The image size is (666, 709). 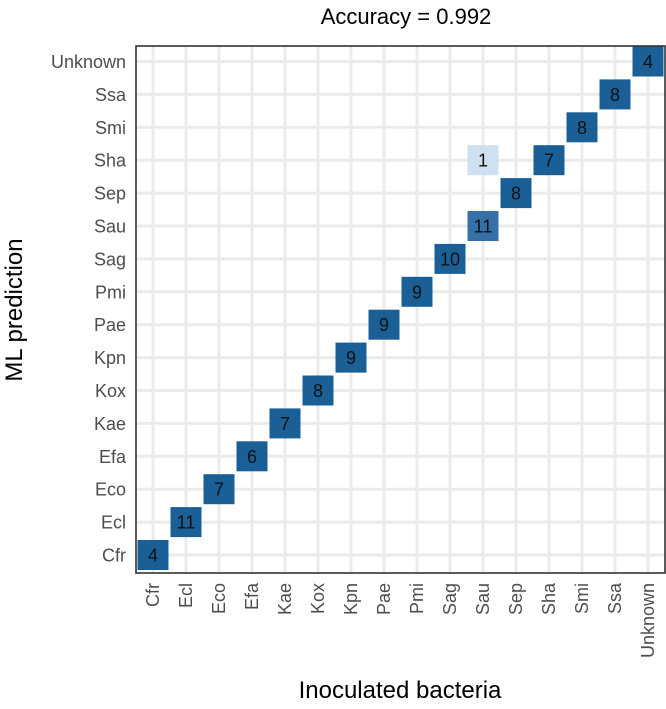 I want to click on heatmap-cell-kox-kox, so click(x=318, y=390).